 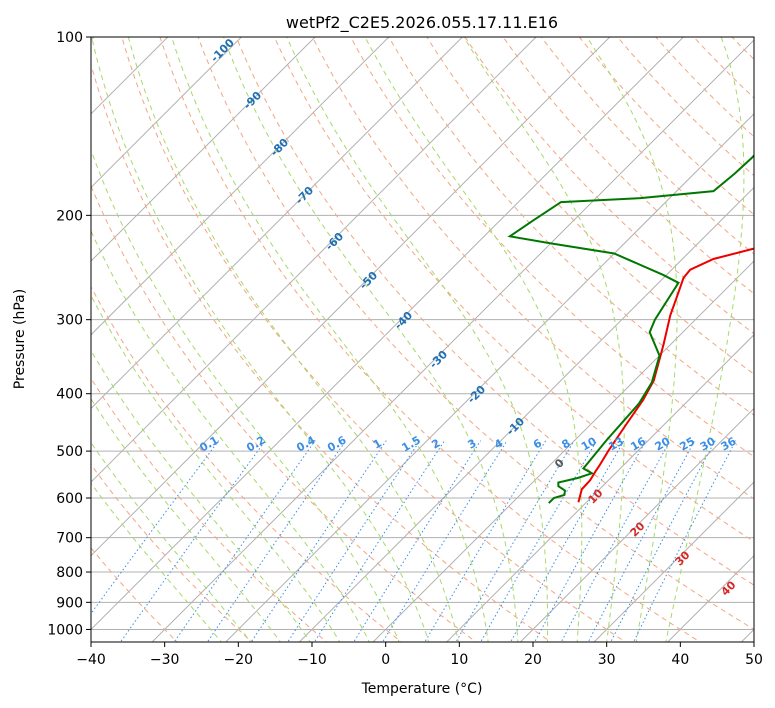 I want to click on x-tick-label: −40, so click(x=91, y=660).